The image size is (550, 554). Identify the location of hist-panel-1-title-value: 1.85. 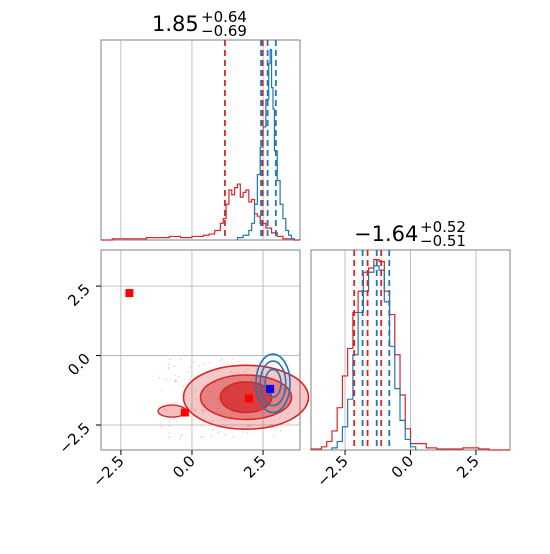
(175, 24).